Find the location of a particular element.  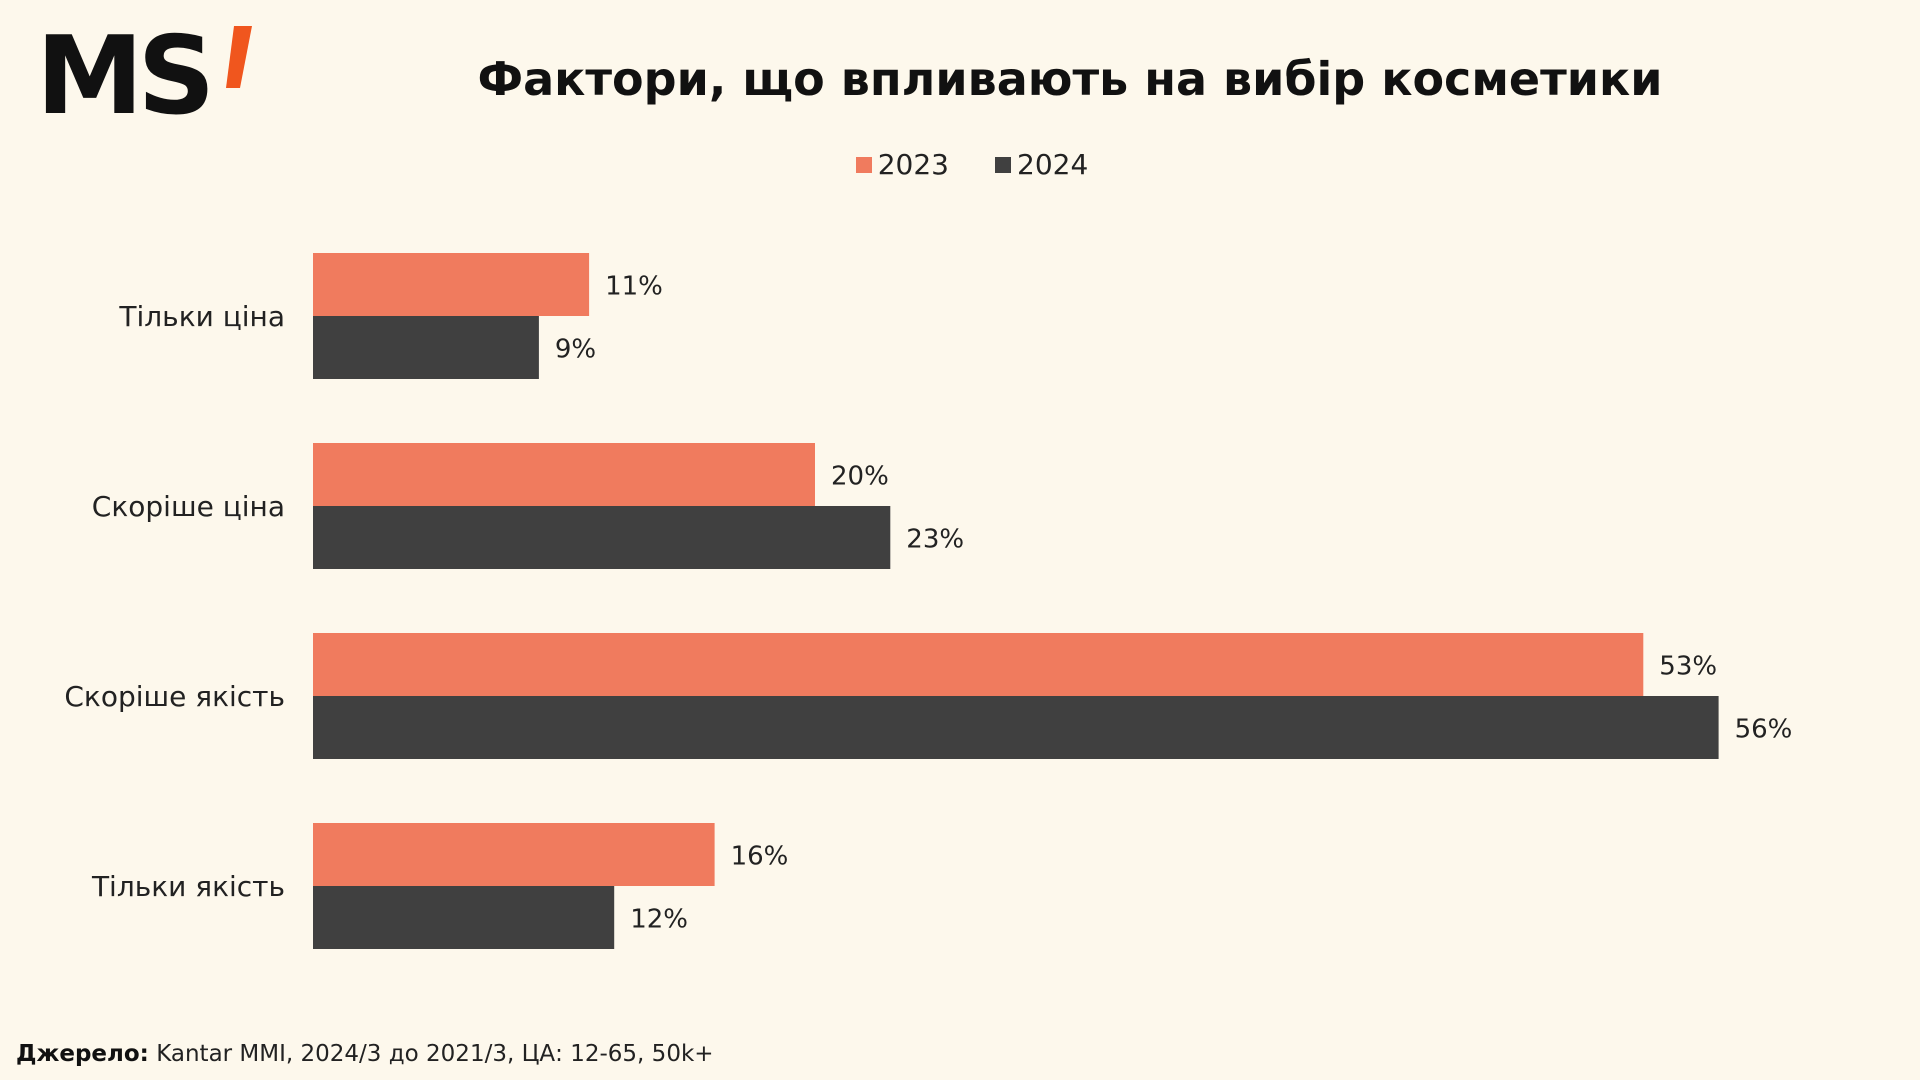

logo-accent-mark is located at coordinates (239, 57).